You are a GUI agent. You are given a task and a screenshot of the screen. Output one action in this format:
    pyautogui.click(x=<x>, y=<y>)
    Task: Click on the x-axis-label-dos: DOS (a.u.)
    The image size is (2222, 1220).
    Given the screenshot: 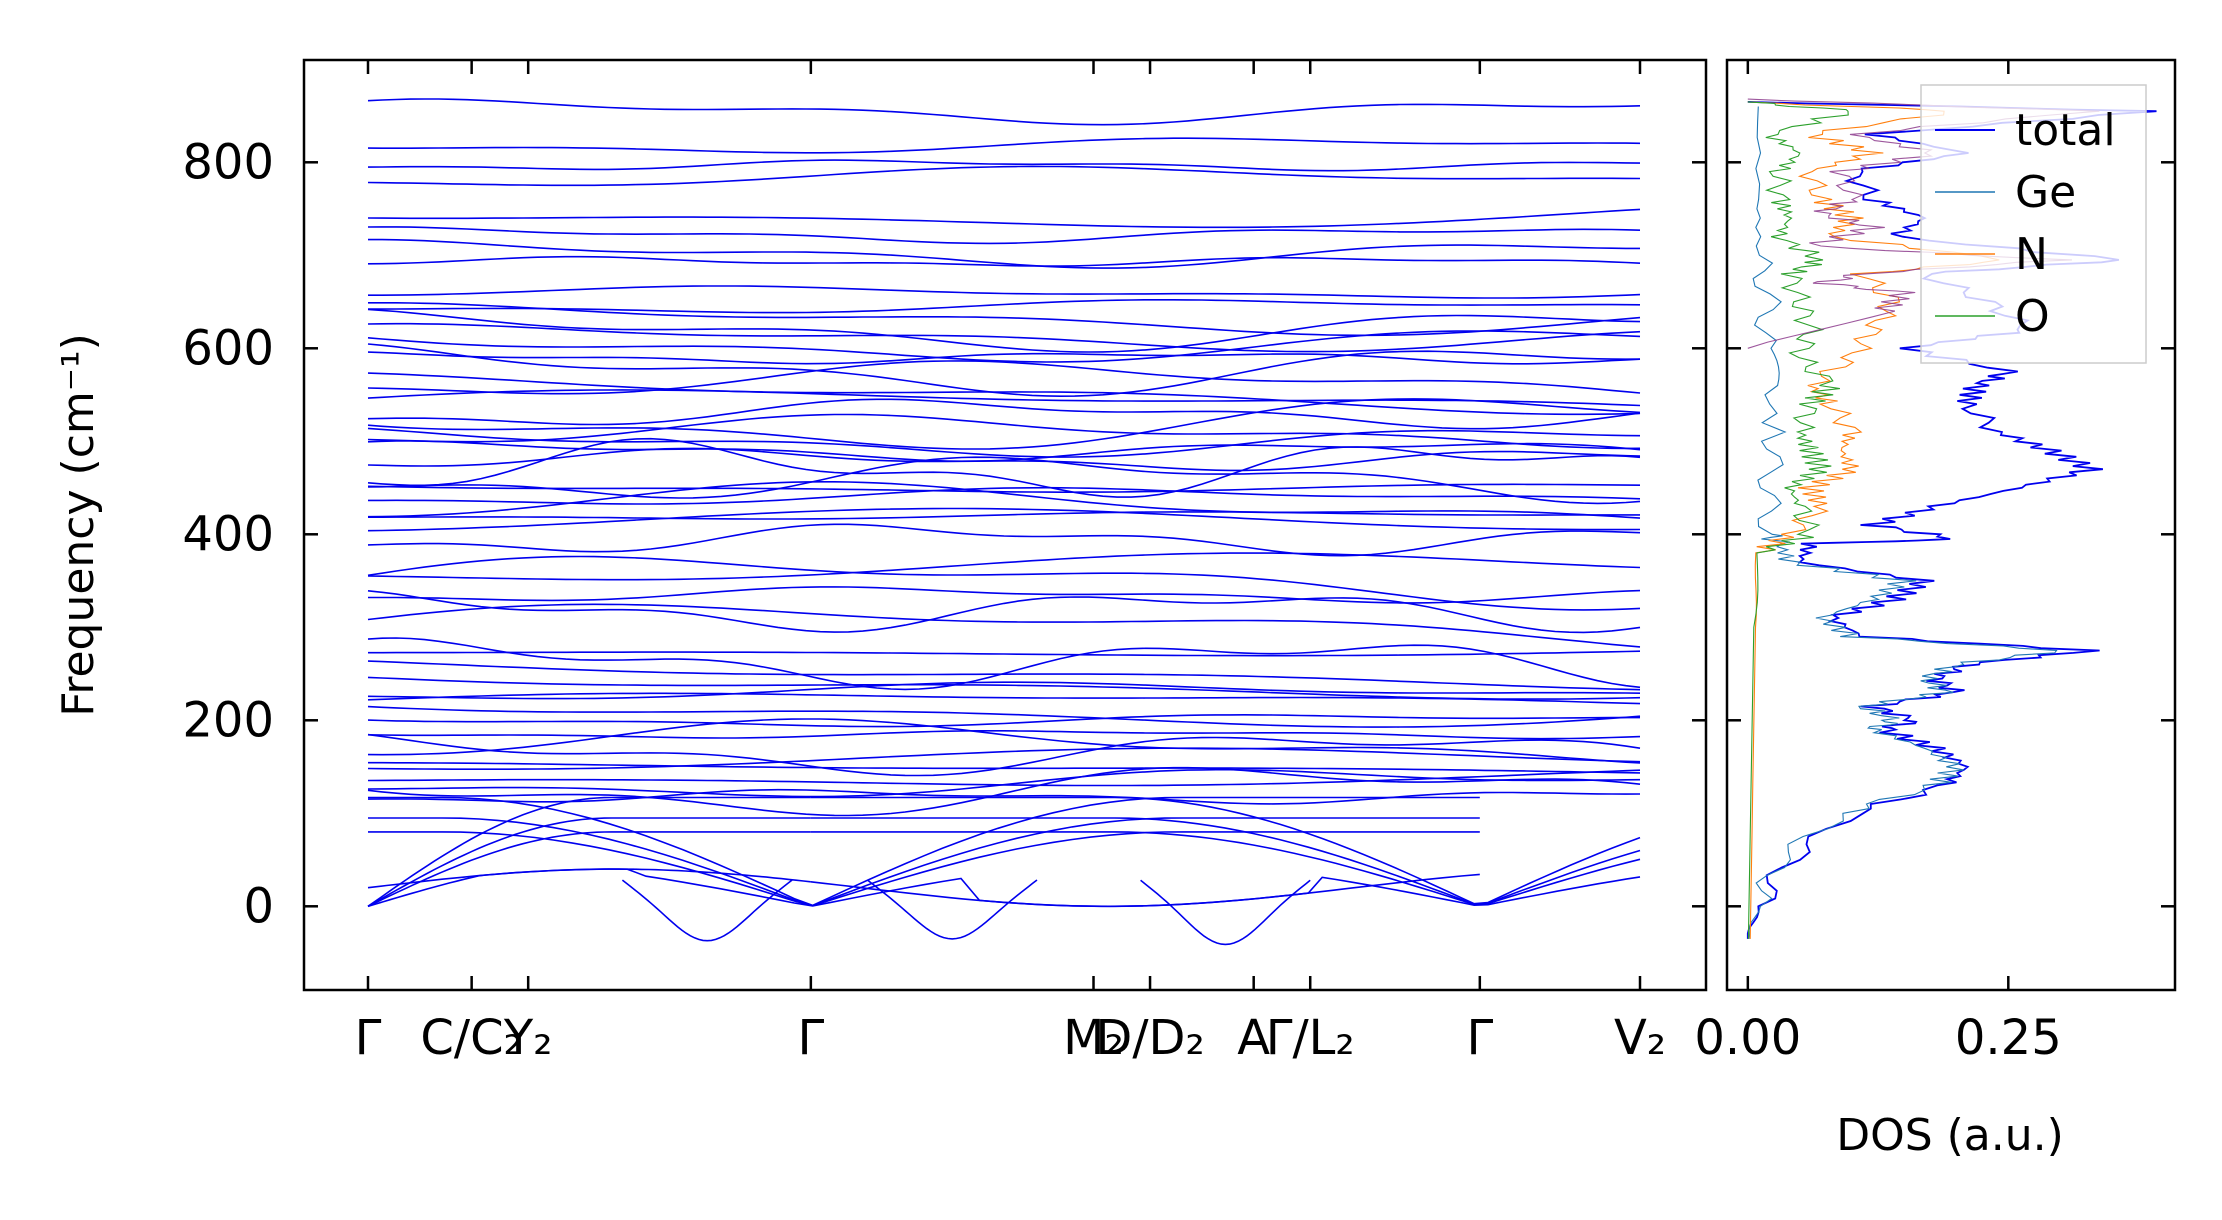 What is the action you would take?
    pyautogui.click(x=1950, y=1135)
    